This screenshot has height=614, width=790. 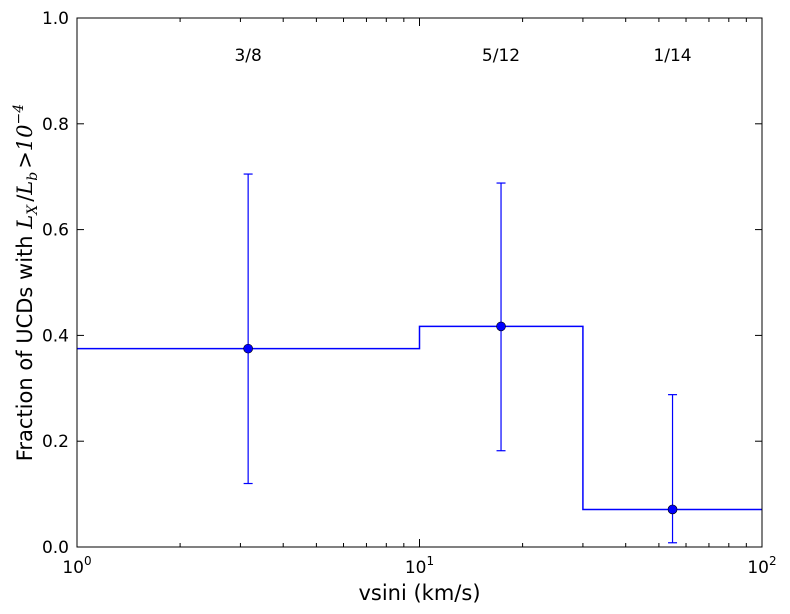 What do you see at coordinates (19, 114) in the screenshot?
I see `y-axis-label-exp: −4` at bounding box center [19, 114].